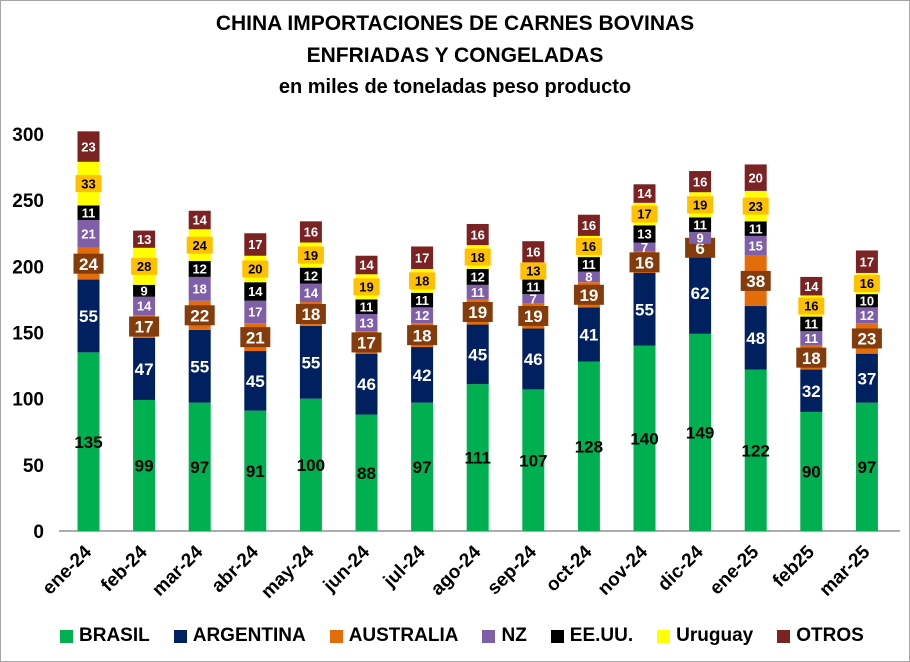  What do you see at coordinates (28, 267) in the screenshot?
I see `y-tick-label: 200` at bounding box center [28, 267].